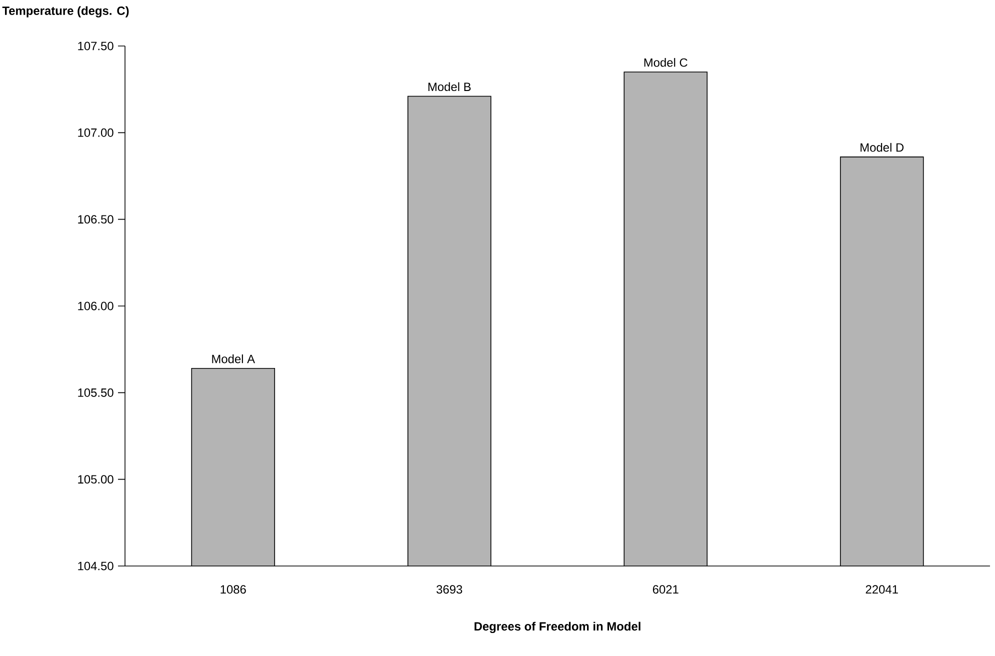 This screenshot has width=995, height=656. What do you see at coordinates (234, 359) in the screenshot?
I see `annotation: Model A` at bounding box center [234, 359].